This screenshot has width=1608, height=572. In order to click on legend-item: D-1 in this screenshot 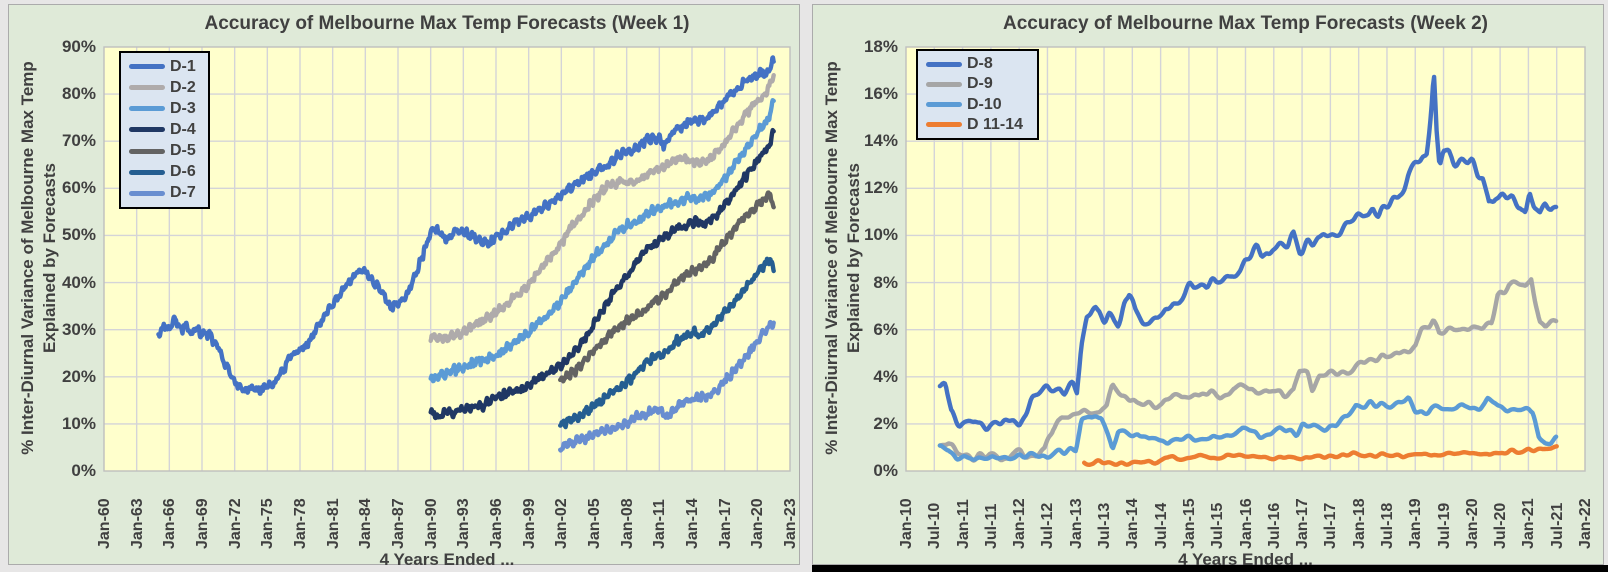, I will do `click(167, 67)`.